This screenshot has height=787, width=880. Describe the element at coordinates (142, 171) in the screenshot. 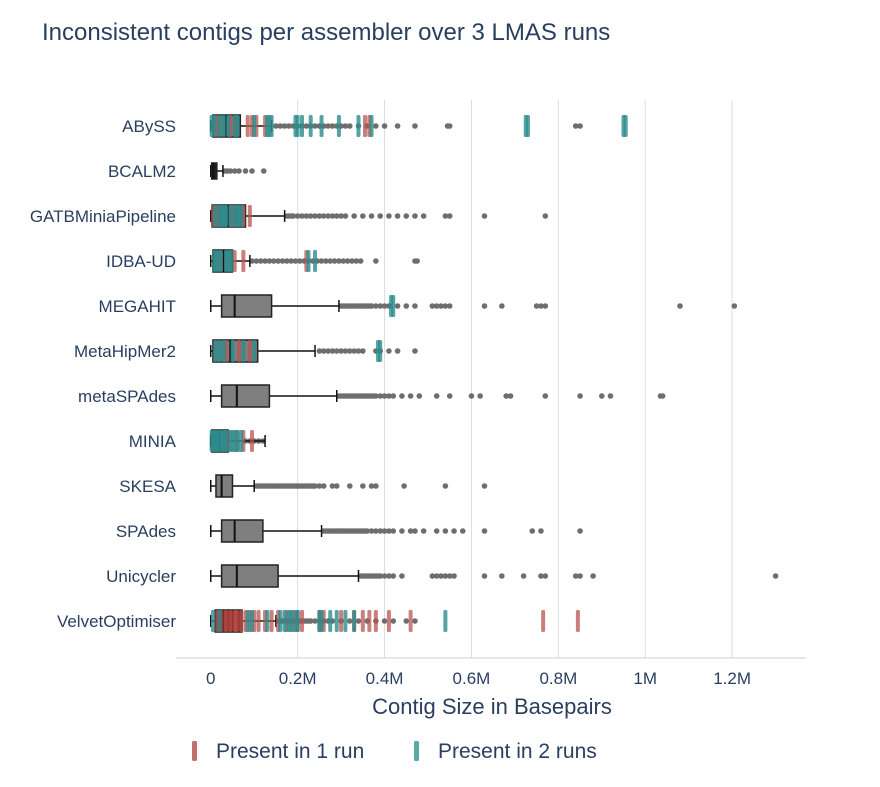

I see `y-tick-label: BCALM2` at that location.